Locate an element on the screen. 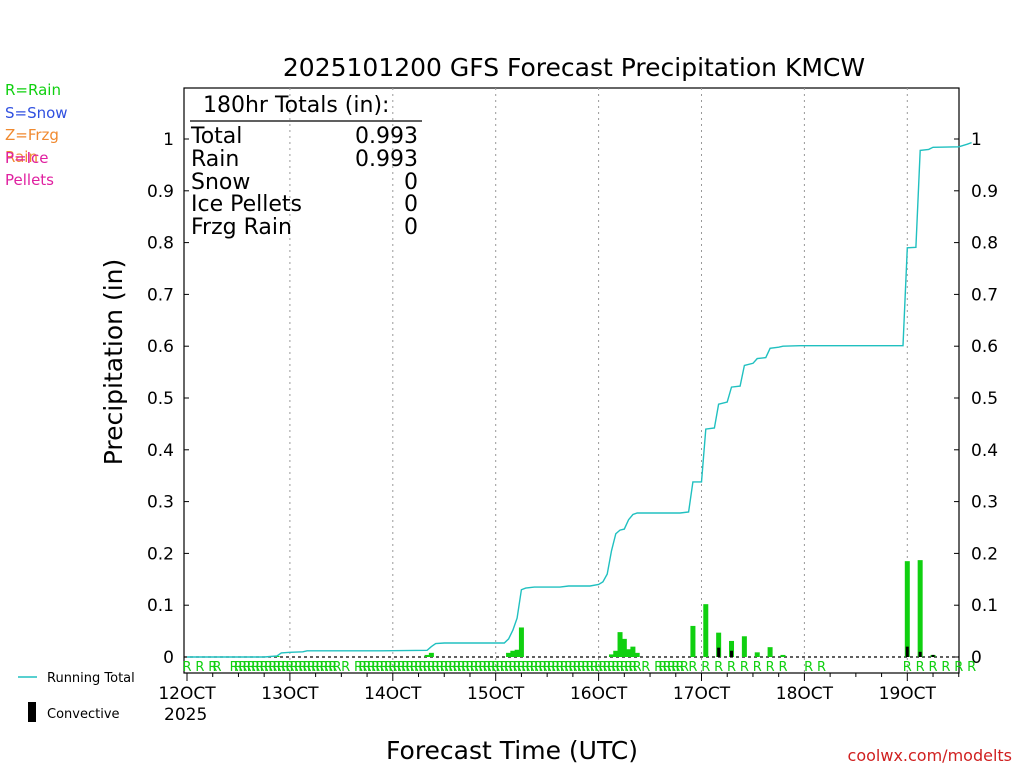 The width and height of the screenshot is (1024, 768). ptype-legend-frzg-rain: Z=Frzg Rain is located at coordinates (32, 146).